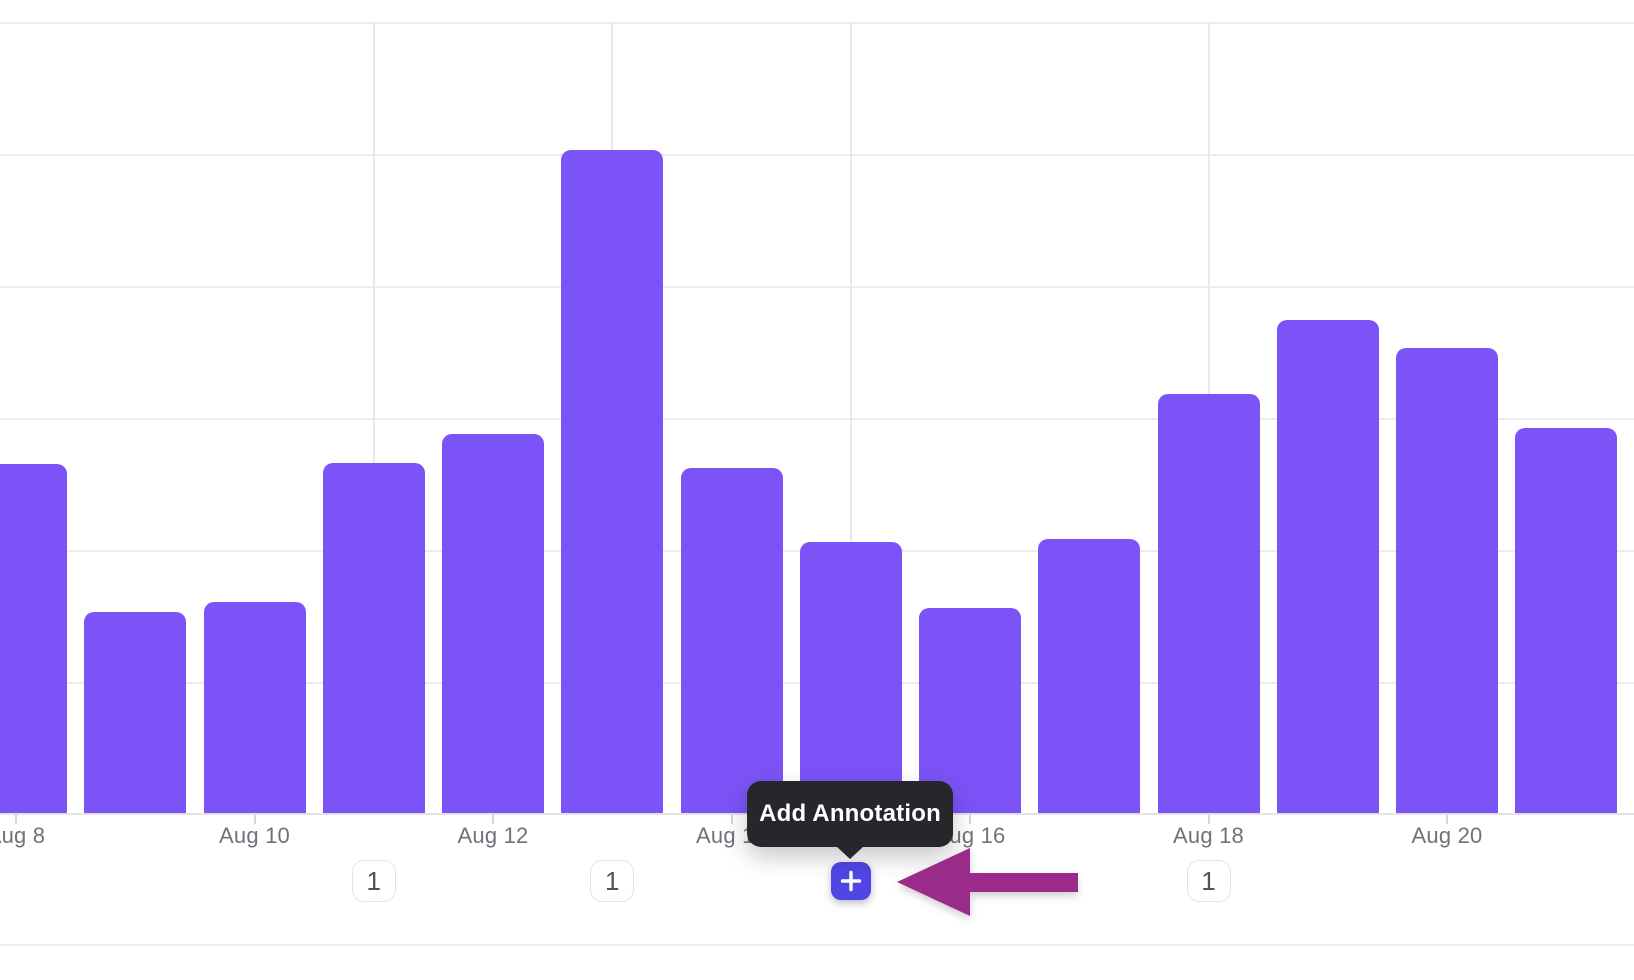  What do you see at coordinates (254, 835) in the screenshot?
I see `x-axis-label: Aug 10` at bounding box center [254, 835].